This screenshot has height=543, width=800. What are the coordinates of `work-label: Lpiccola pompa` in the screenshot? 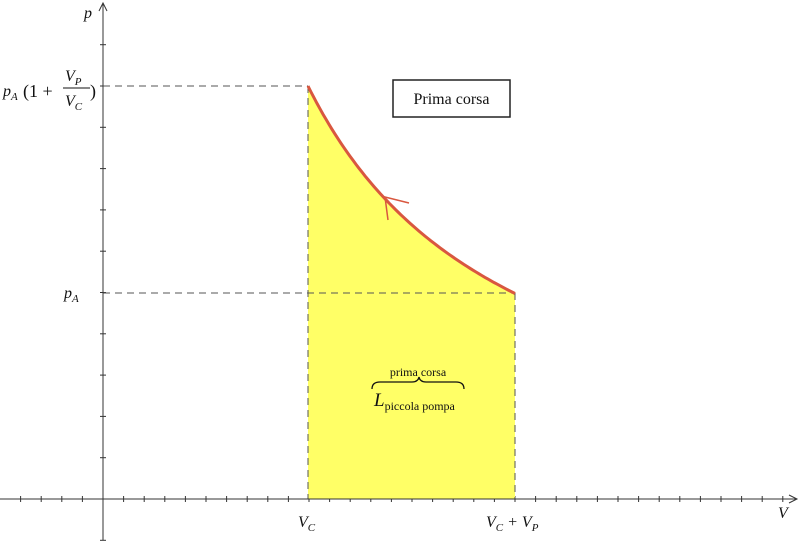 It's located at (414, 401).